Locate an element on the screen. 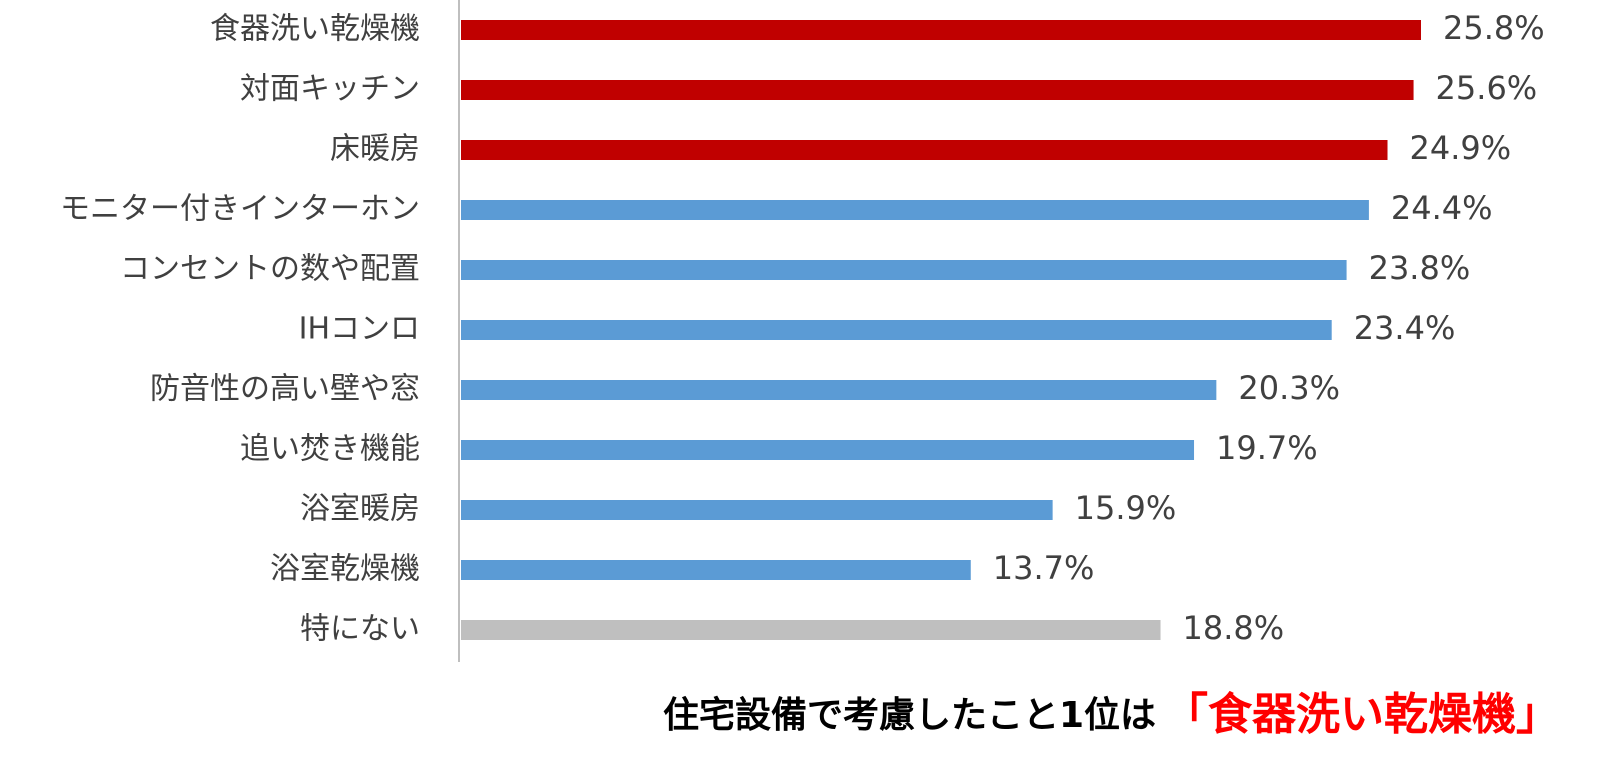 This screenshot has width=1612, height=775. category-label: 浴室乾燥機 is located at coordinates (345, 569).